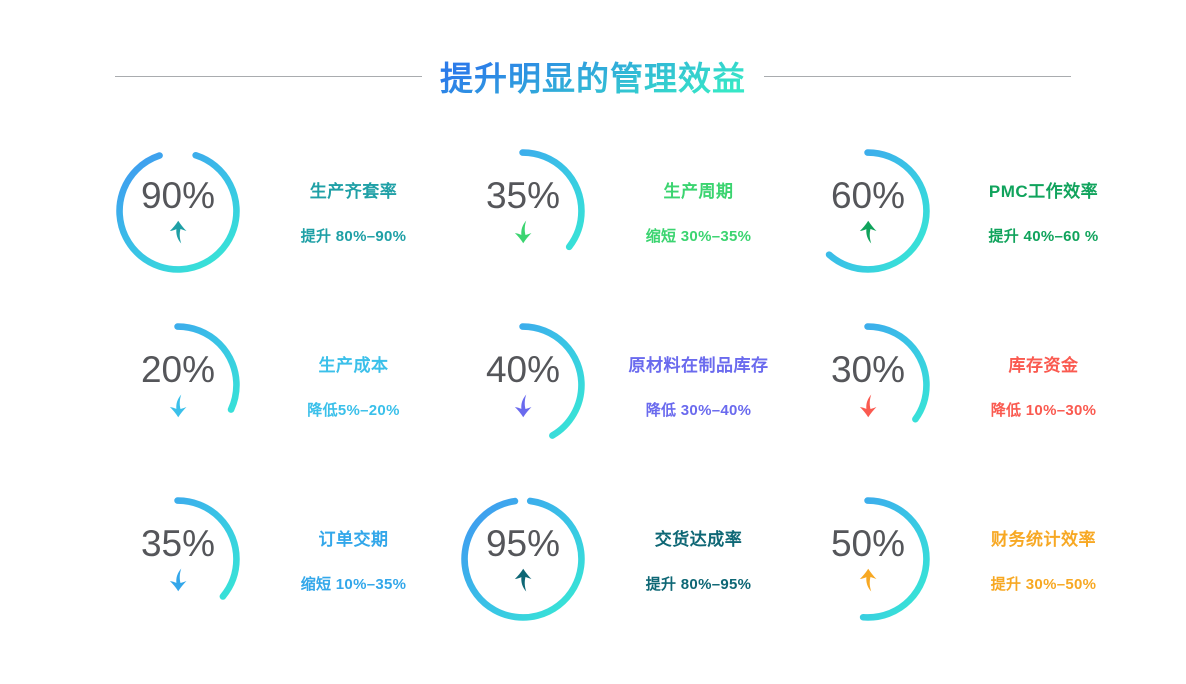 The width and height of the screenshot is (1186, 684). Describe the element at coordinates (593, 50) in the screenshot. I see `slide-header: 提升明显的管理效益` at that location.